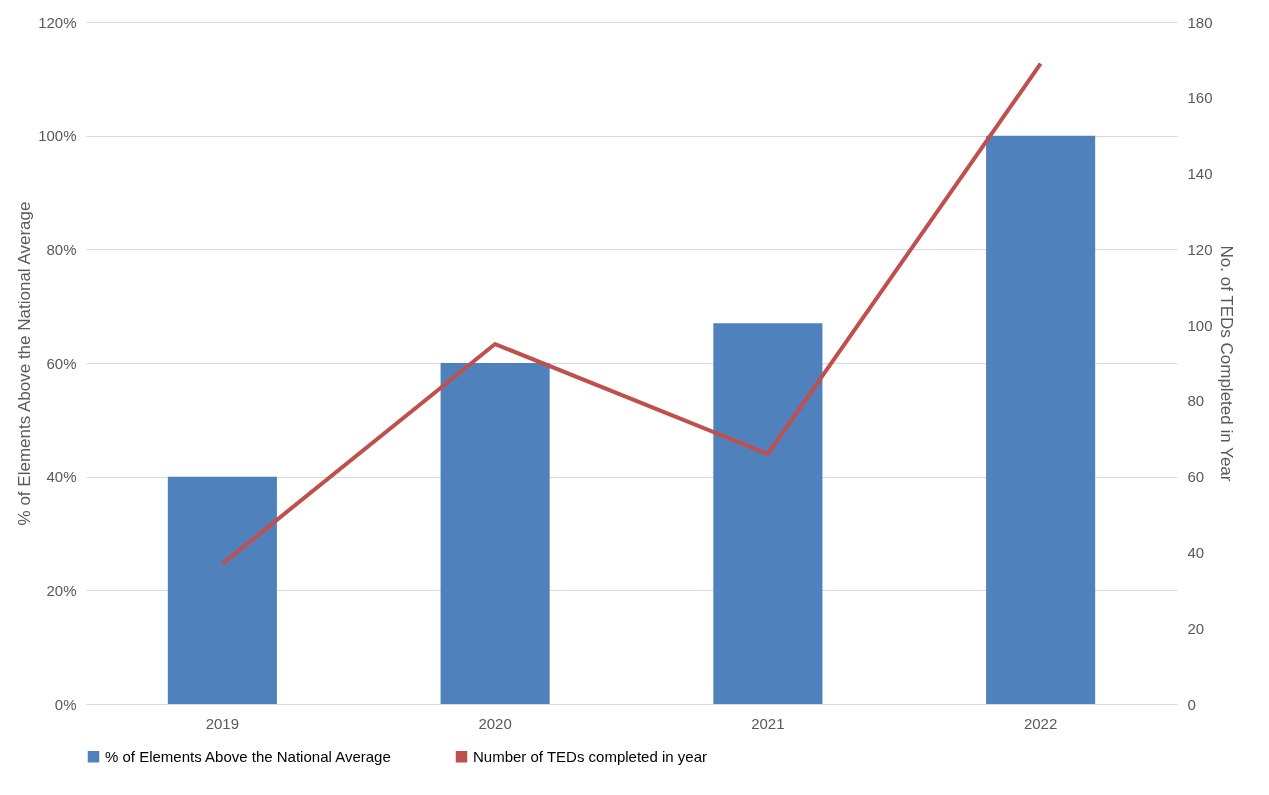 The height and width of the screenshot is (795, 1269). What do you see at coordinates (1200, 325) in the screenshot?
I see `y2-tick-label: 100` at bounding box center [1200, 325].